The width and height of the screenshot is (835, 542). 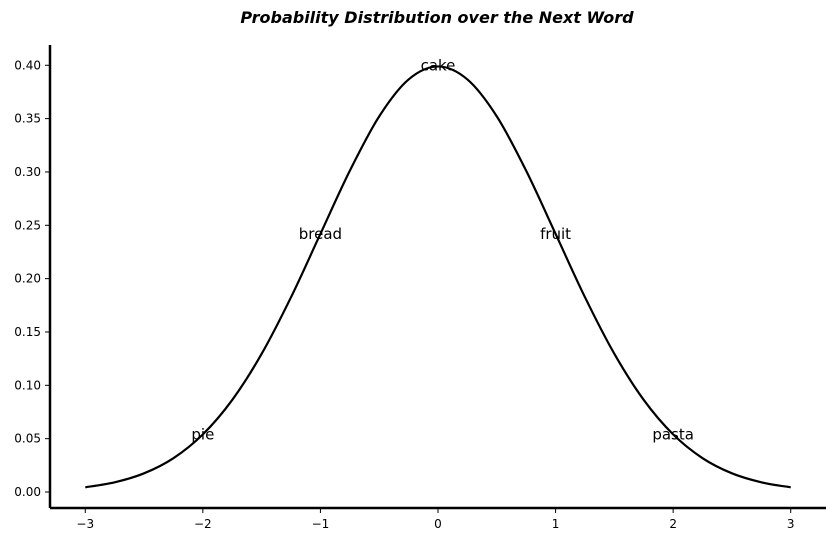 What do you see at coordinates (27, 385) in the screenshot?
I see `y-tick-label: 0.10` at bounding box center [27, 385].